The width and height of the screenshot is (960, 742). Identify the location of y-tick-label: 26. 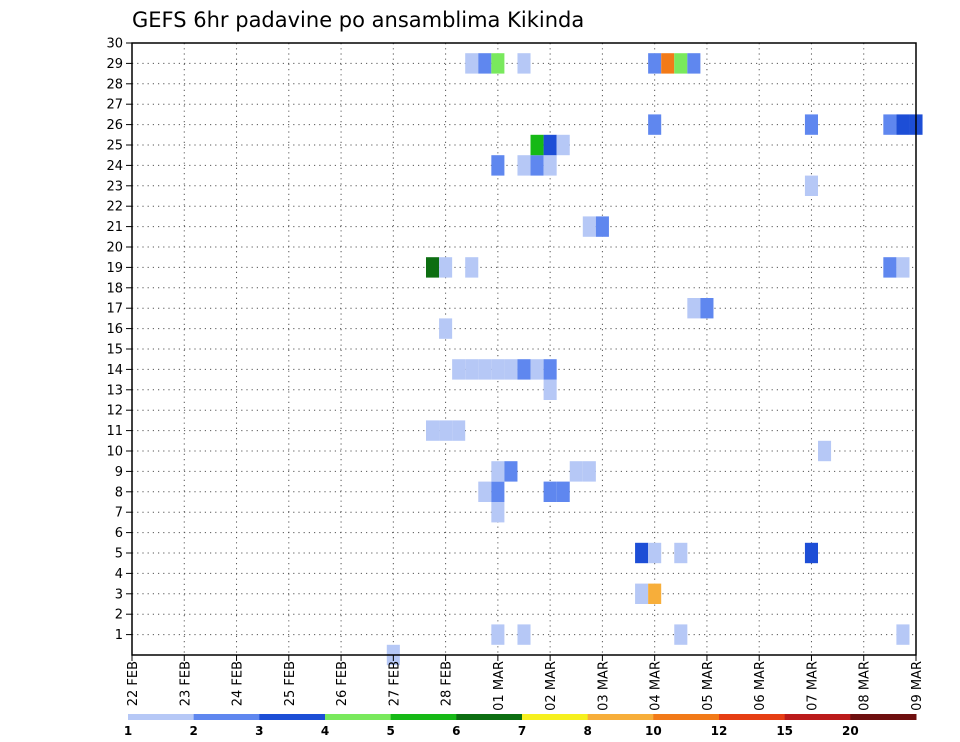
(114, 125).